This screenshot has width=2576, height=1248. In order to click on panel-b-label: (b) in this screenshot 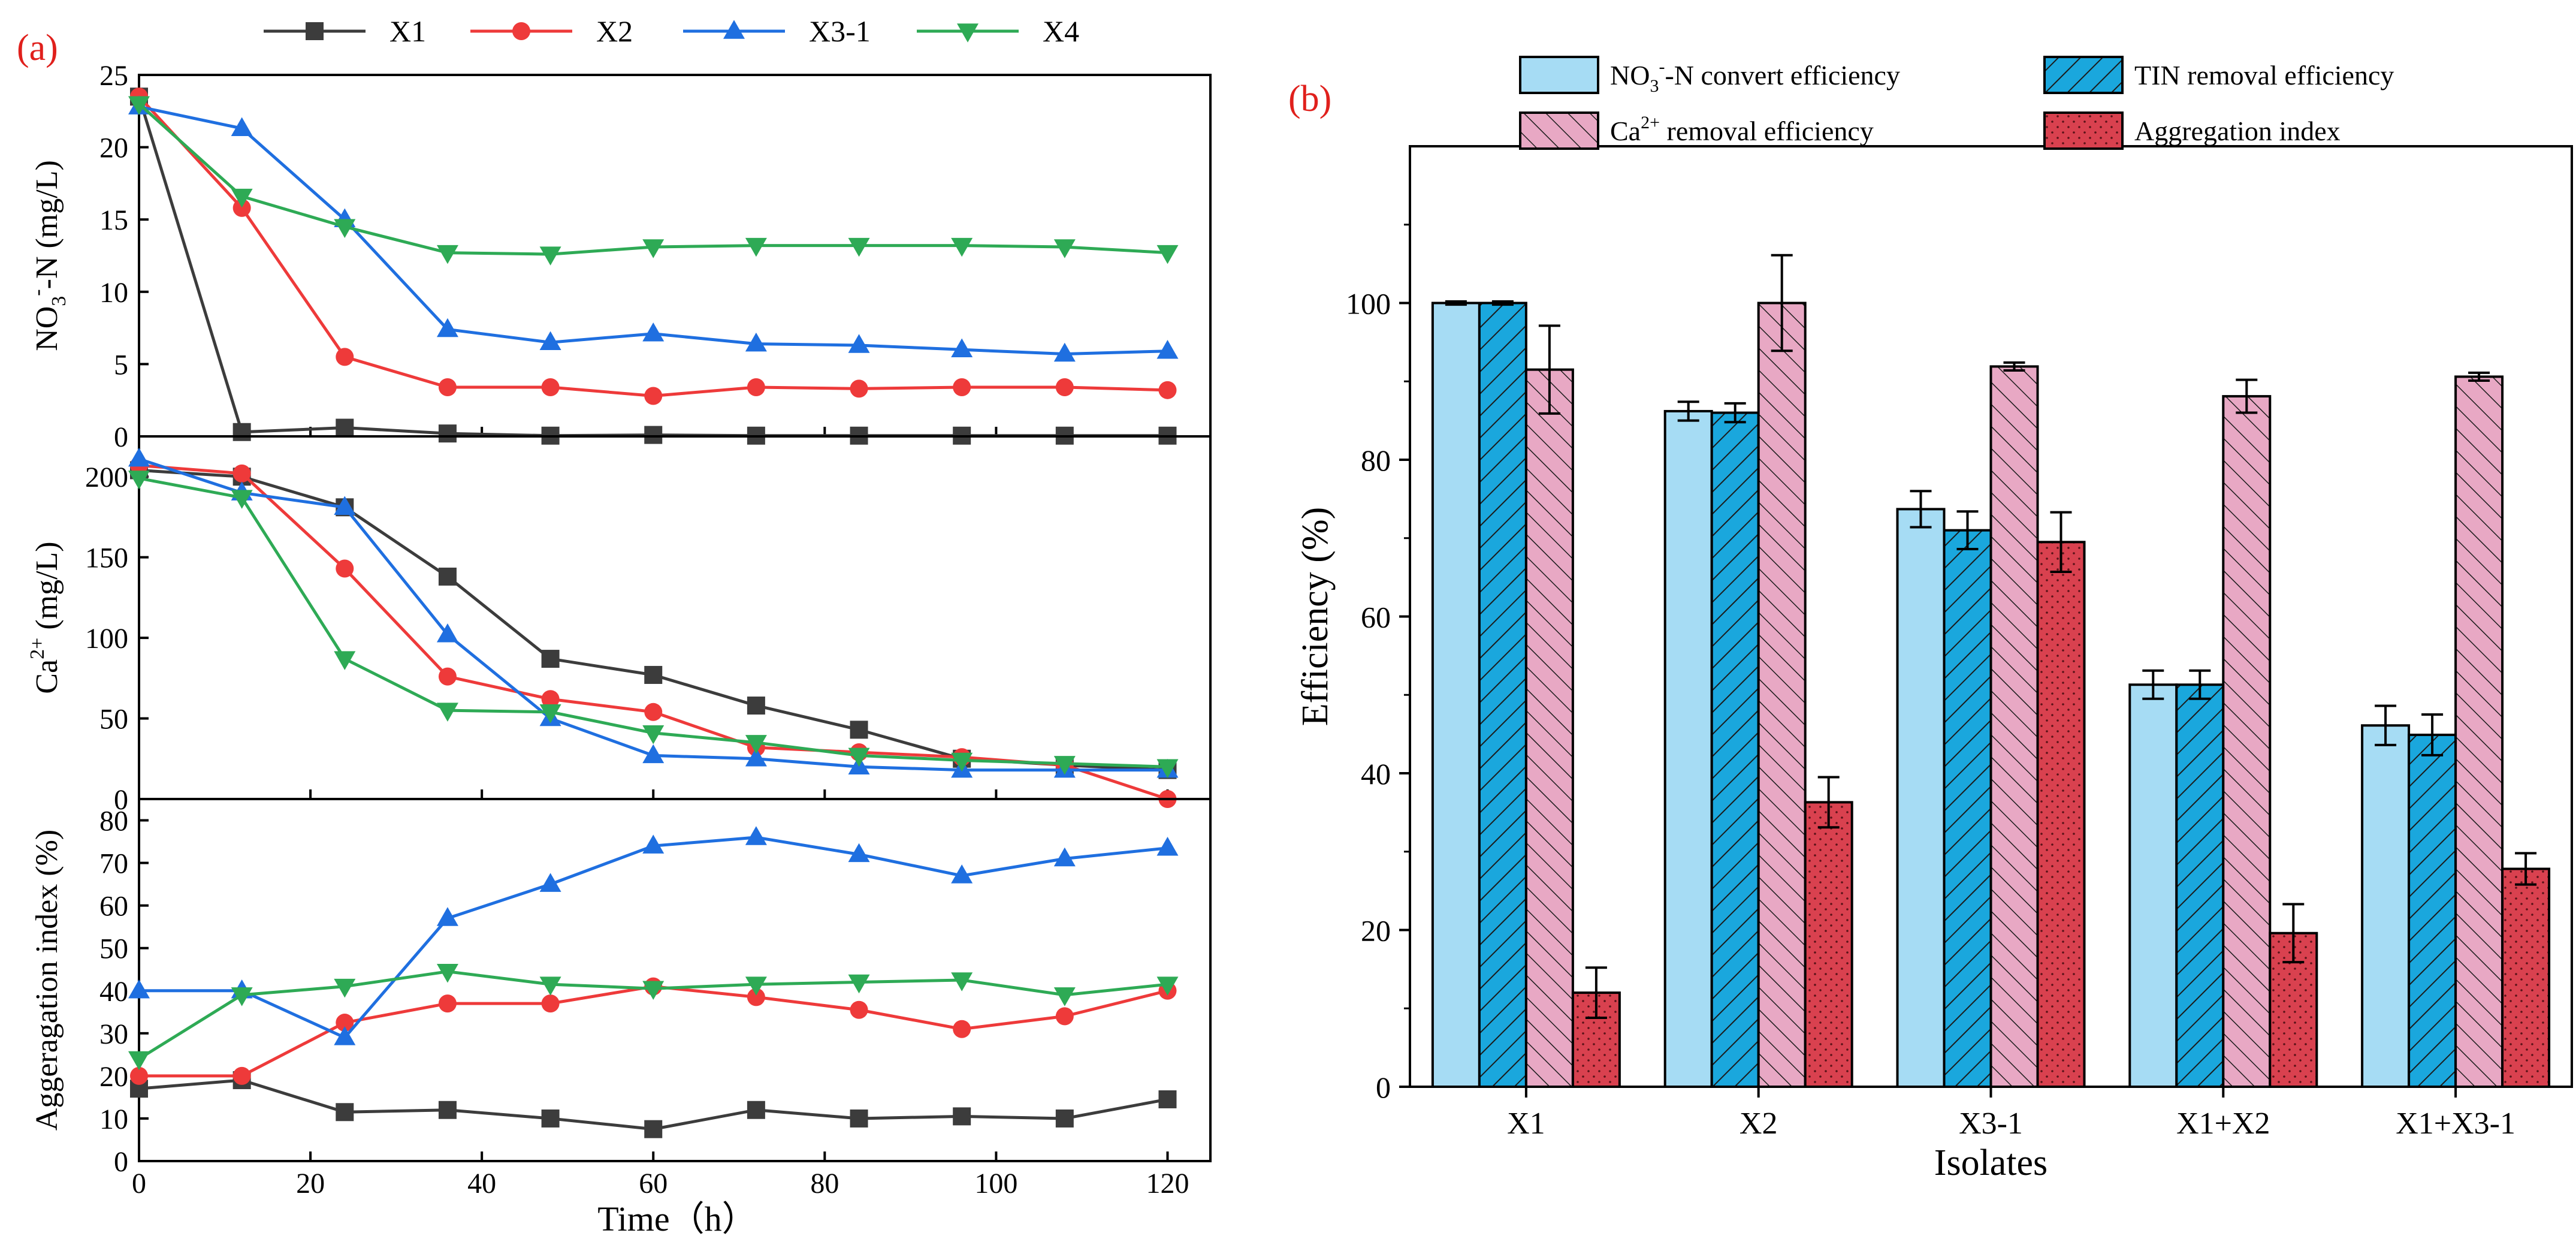, I will do `click(1310, 99)`.